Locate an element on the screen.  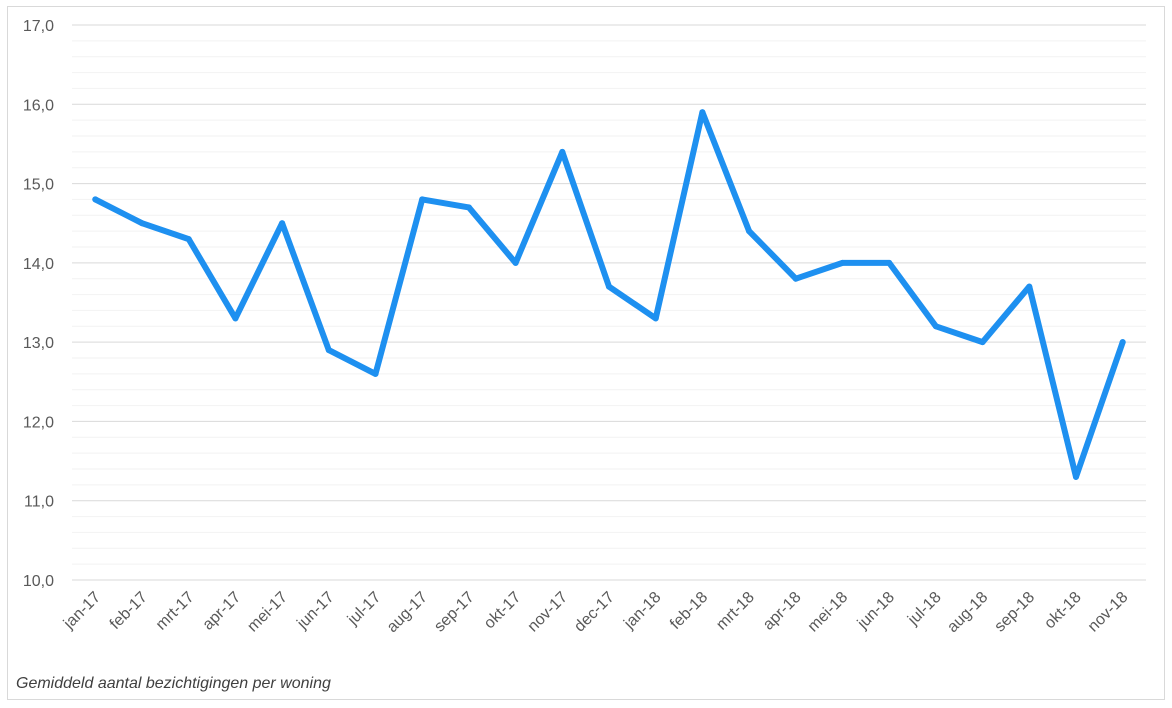
y-tick-label: 12,0 is located at coordinates (38, 422).